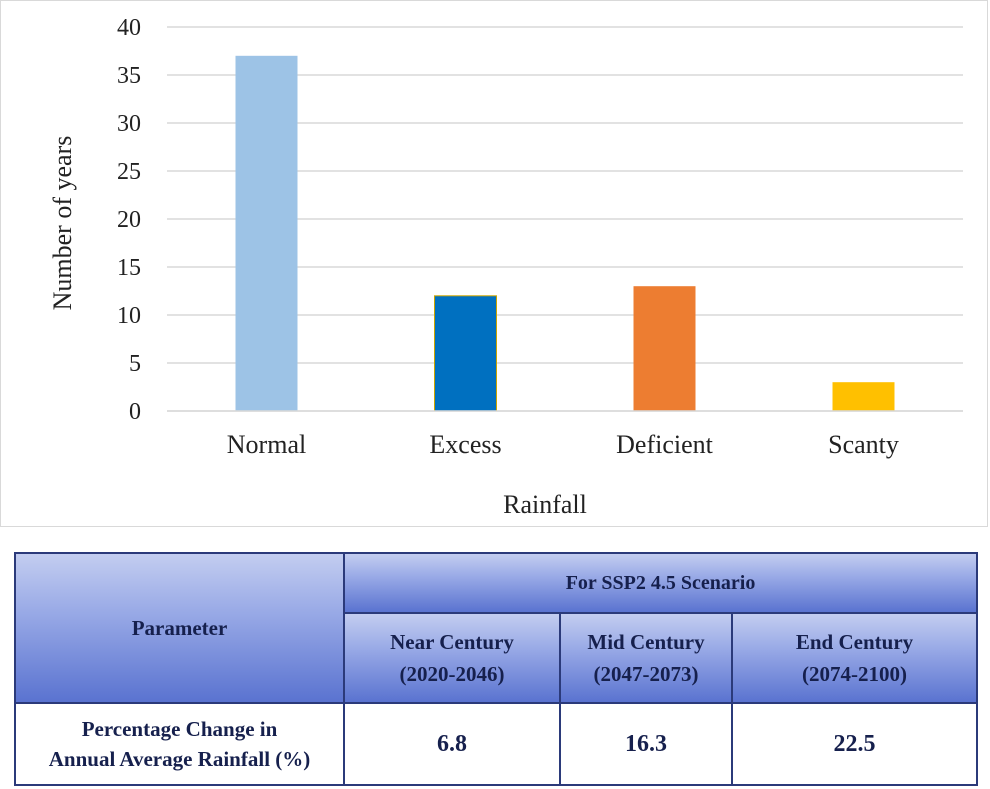  Describe the element at coordinates (62, 223) in the screenshot. I see `y-axis-title: Number of years` at that location.